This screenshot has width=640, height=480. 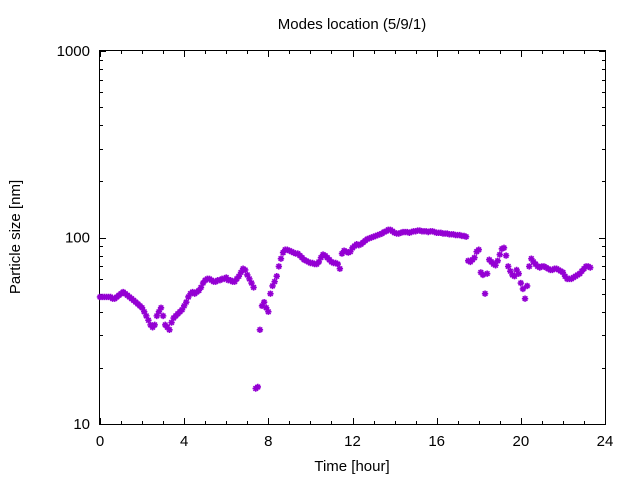 I want to click on x-tick-label: 4, so click(x=184, y=441).